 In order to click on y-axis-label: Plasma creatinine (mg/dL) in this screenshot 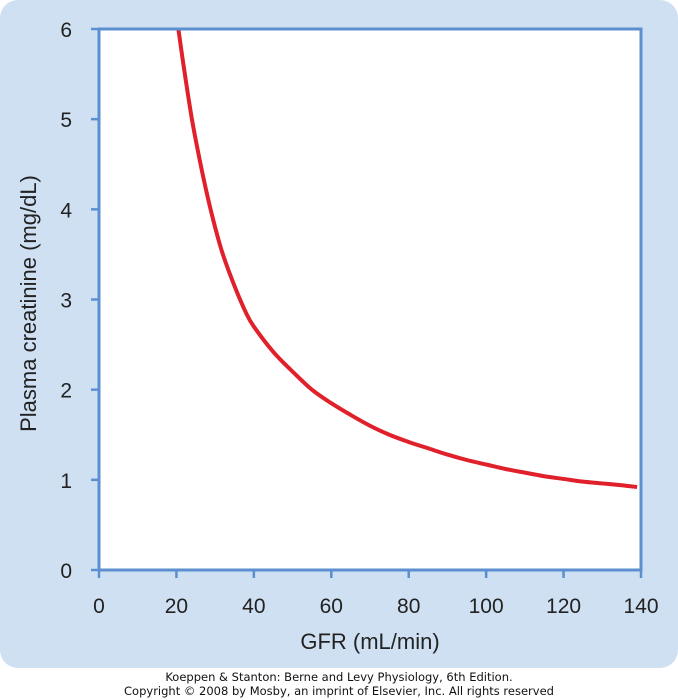, I will do `click(28, 303)`.